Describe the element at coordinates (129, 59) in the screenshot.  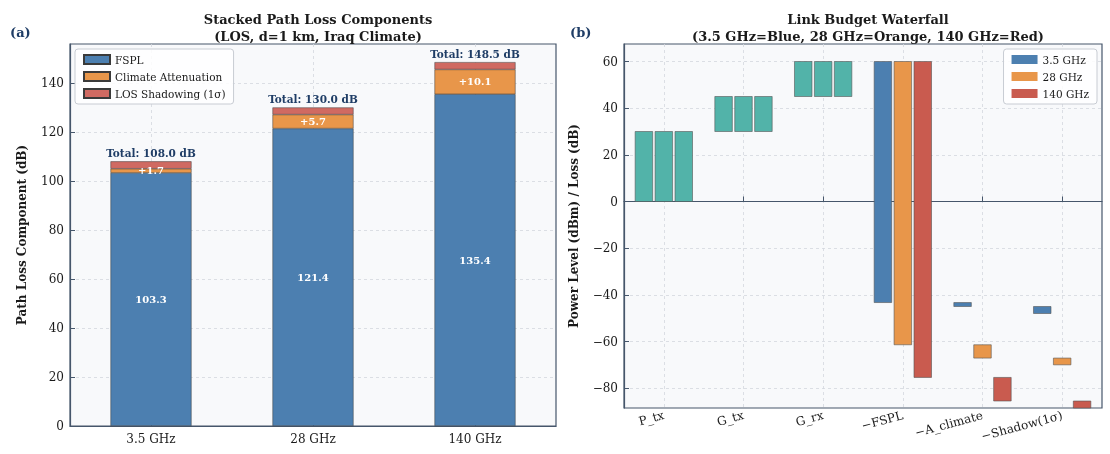
I see `legend-label: FSPL` at that location.